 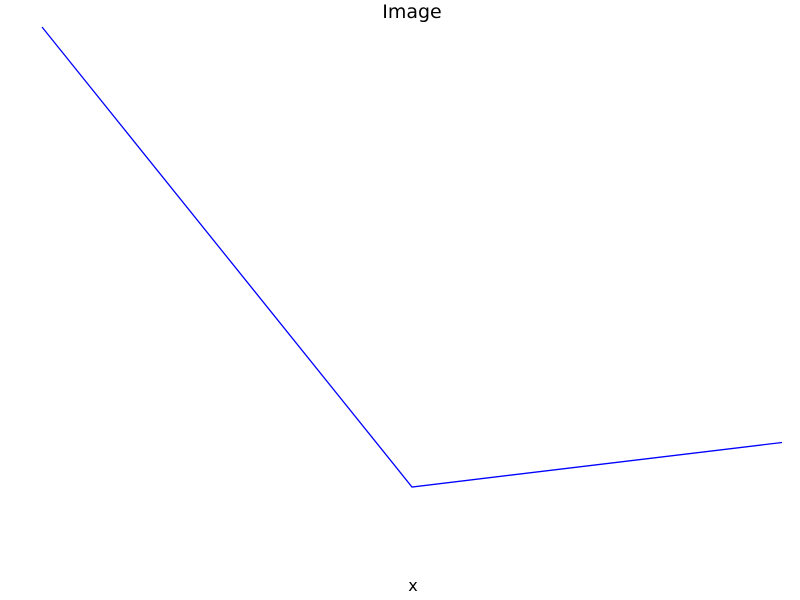 What do you see at coordinates (412, 12) in the screenshot?
I see `chart-title: Image` at bounding box center [412, 12].